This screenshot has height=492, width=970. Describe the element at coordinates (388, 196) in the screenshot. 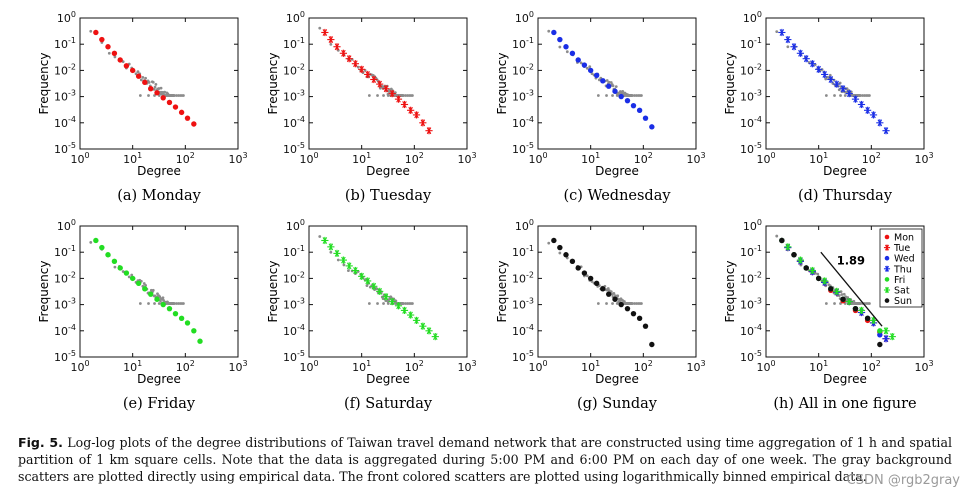

I see `subcaption: (b) Tuesday` at that location.